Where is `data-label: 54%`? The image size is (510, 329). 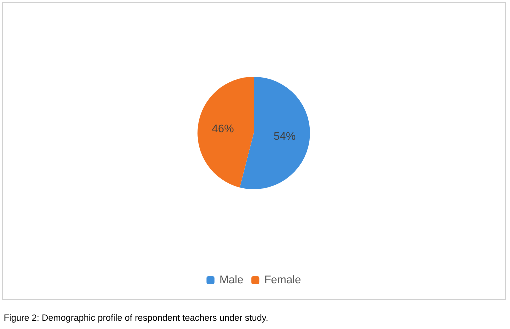
data-label: 54% is located at coordinates (285, 137).